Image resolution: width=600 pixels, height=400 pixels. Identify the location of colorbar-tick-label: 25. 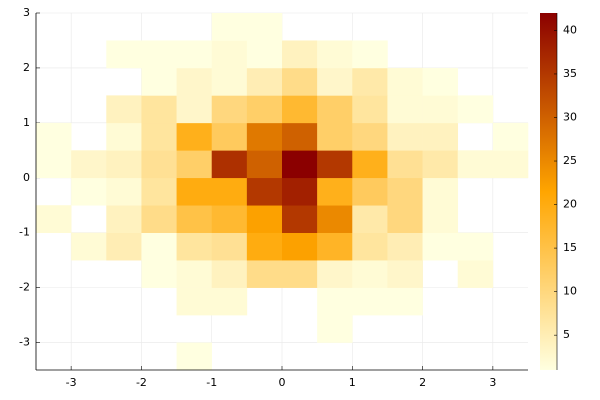
(570, 160).